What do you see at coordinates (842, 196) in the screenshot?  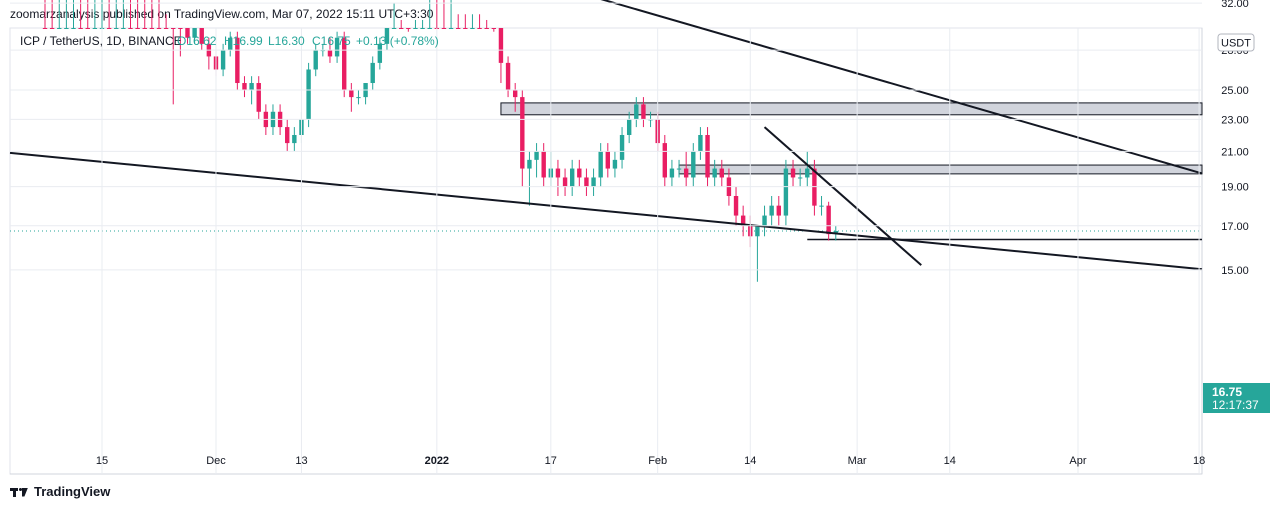 I see `short-trendline` at bounding box center [842, 196].